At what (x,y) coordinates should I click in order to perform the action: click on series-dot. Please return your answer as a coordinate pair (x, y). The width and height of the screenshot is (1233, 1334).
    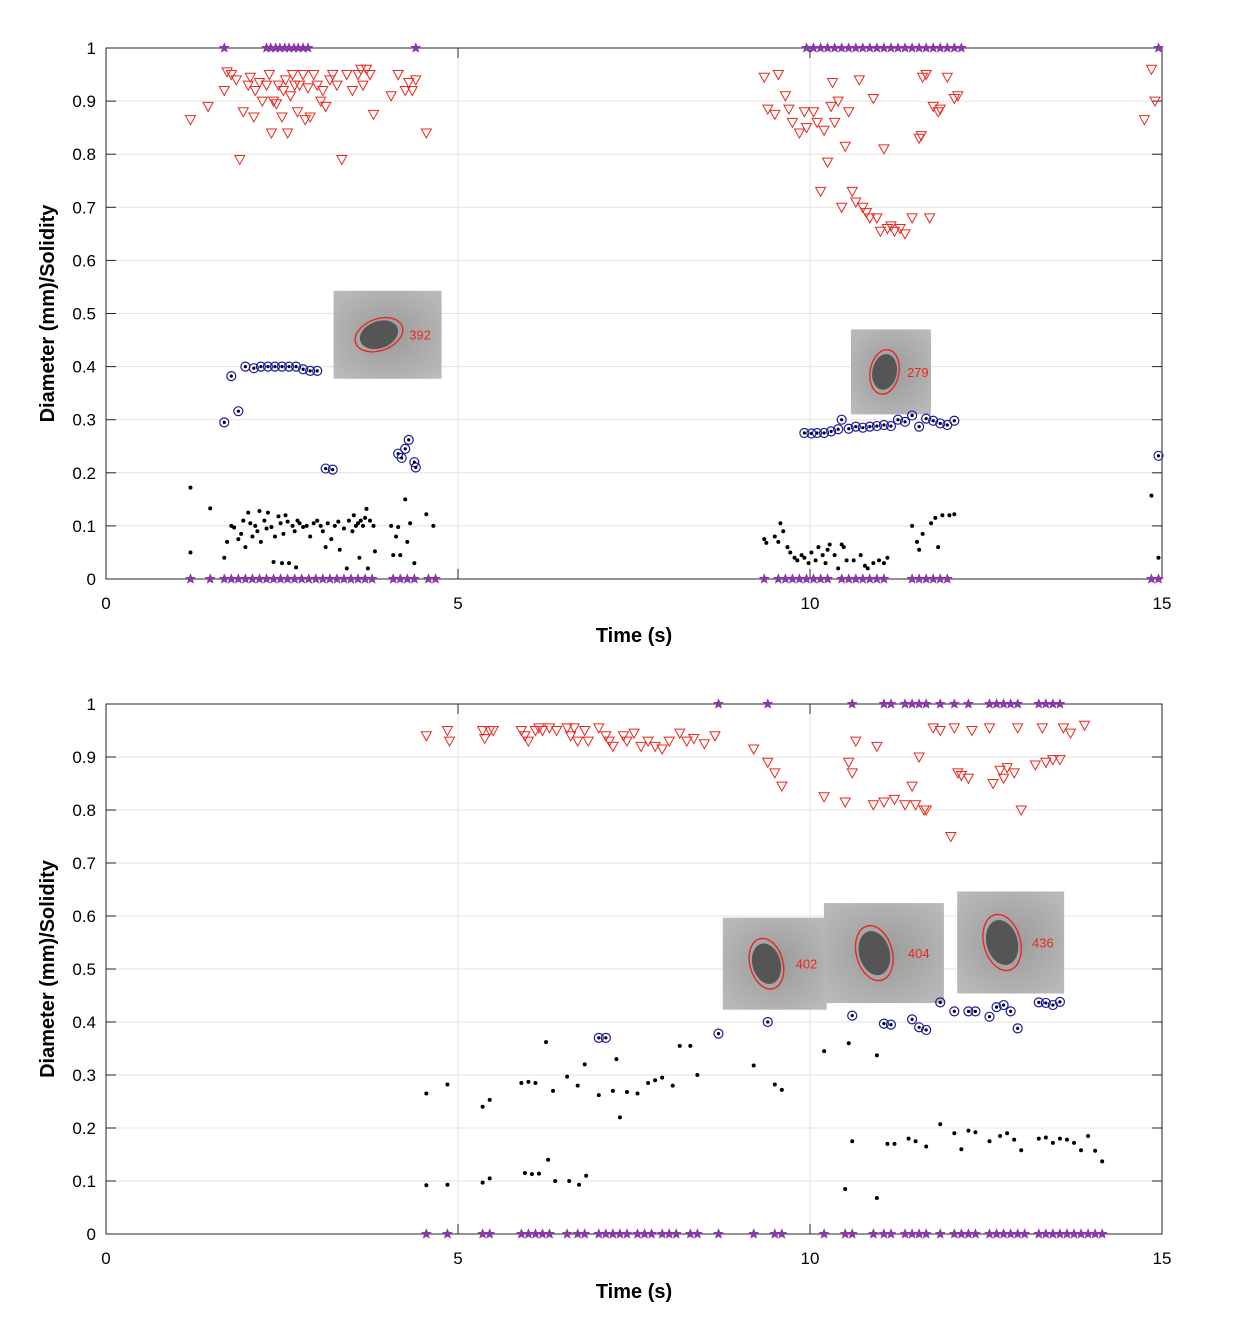
    Looking at the image, I should click on (674, 528).